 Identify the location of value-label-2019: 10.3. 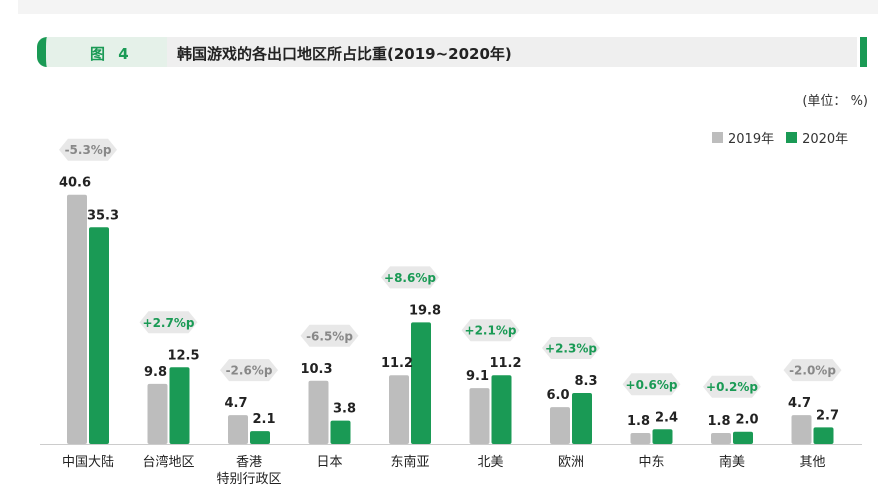
(316, 369).